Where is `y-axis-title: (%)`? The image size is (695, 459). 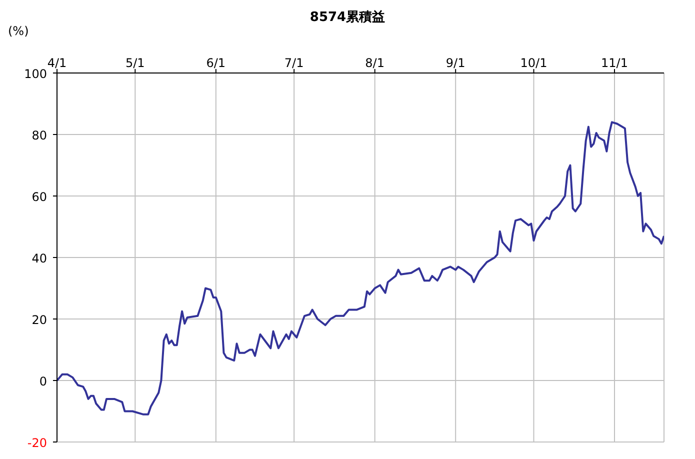 y-axis-title: (%) is located at coordinates (18, 31).